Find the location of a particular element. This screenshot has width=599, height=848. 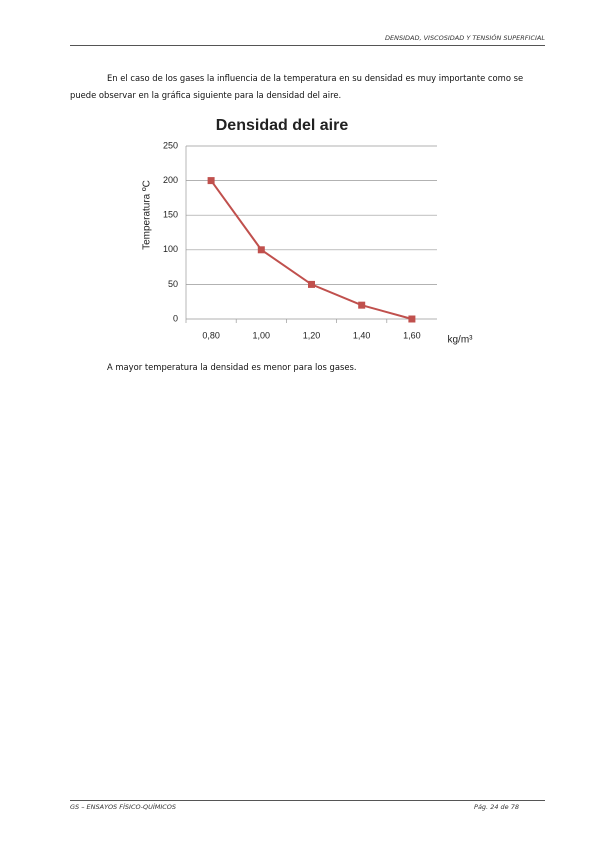

y-tick-label: 50 is located at coordinates (173, 284).